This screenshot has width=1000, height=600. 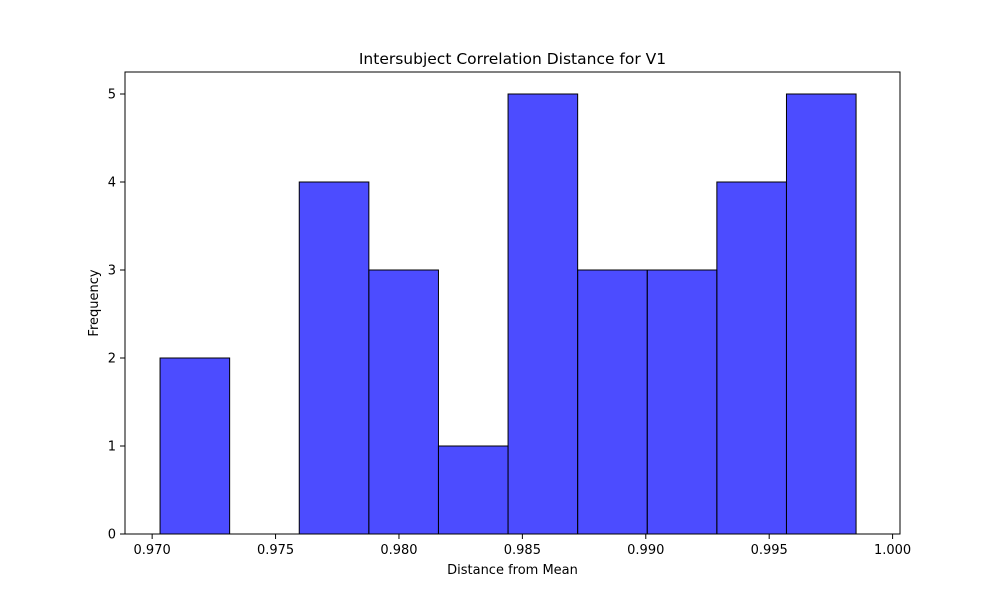 I want to click on x-axis-ticks: 0.970 0.975 0.980 0.985 0.990 0.995 1.000, so click(x=522, y=546).